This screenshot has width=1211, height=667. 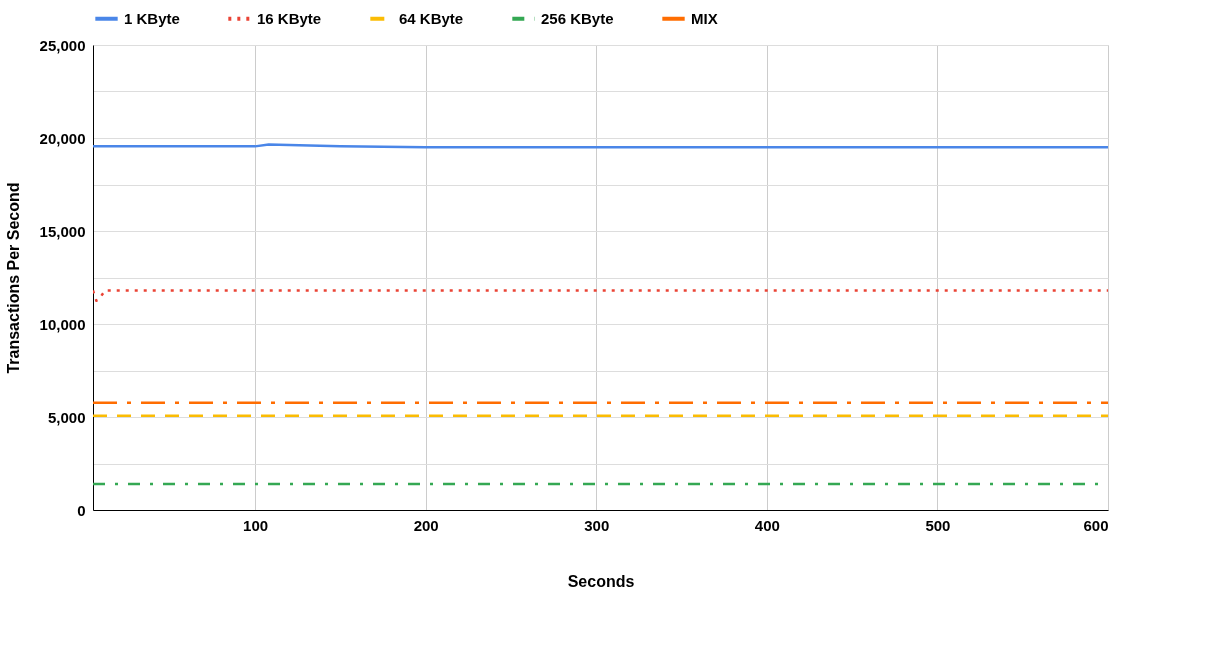 I want to click on legend-label: 16 KByte, so click(x=289, y=18).